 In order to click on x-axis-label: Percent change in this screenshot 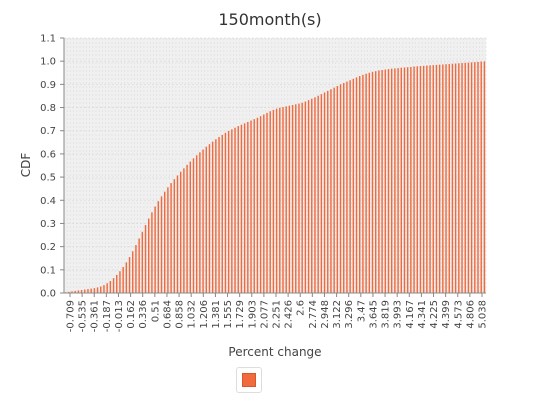, I will do `click(274, 352)`.